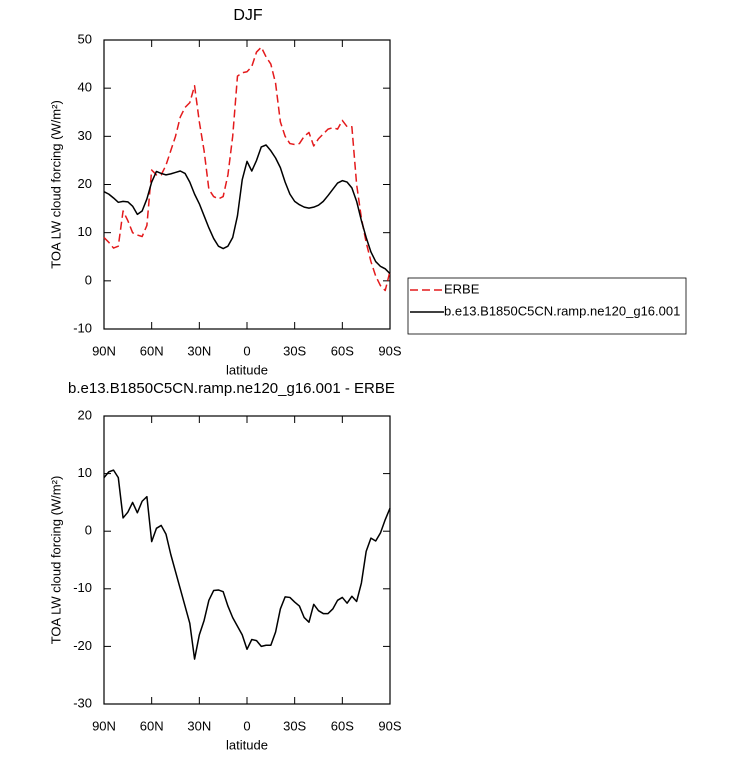 The image size is (733, 757). Describe the element at coordinates (85, 38) in the screenshot. I see `y-tick-label: 50` at that location.